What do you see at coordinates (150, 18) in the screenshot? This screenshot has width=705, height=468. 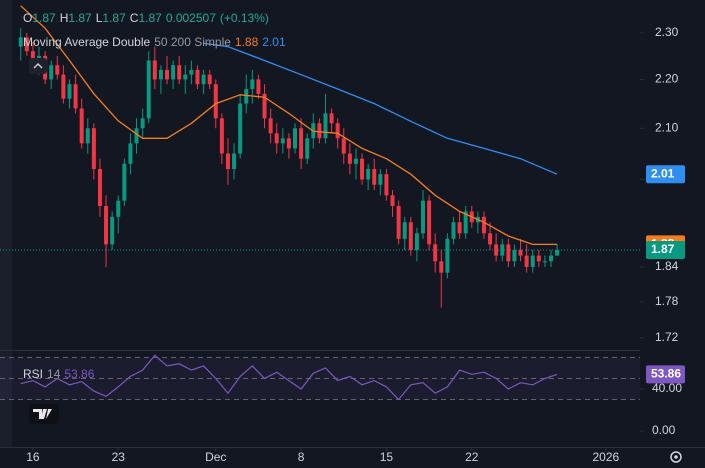 I see `close-value: 1.87` at bounding box center [150, 18].